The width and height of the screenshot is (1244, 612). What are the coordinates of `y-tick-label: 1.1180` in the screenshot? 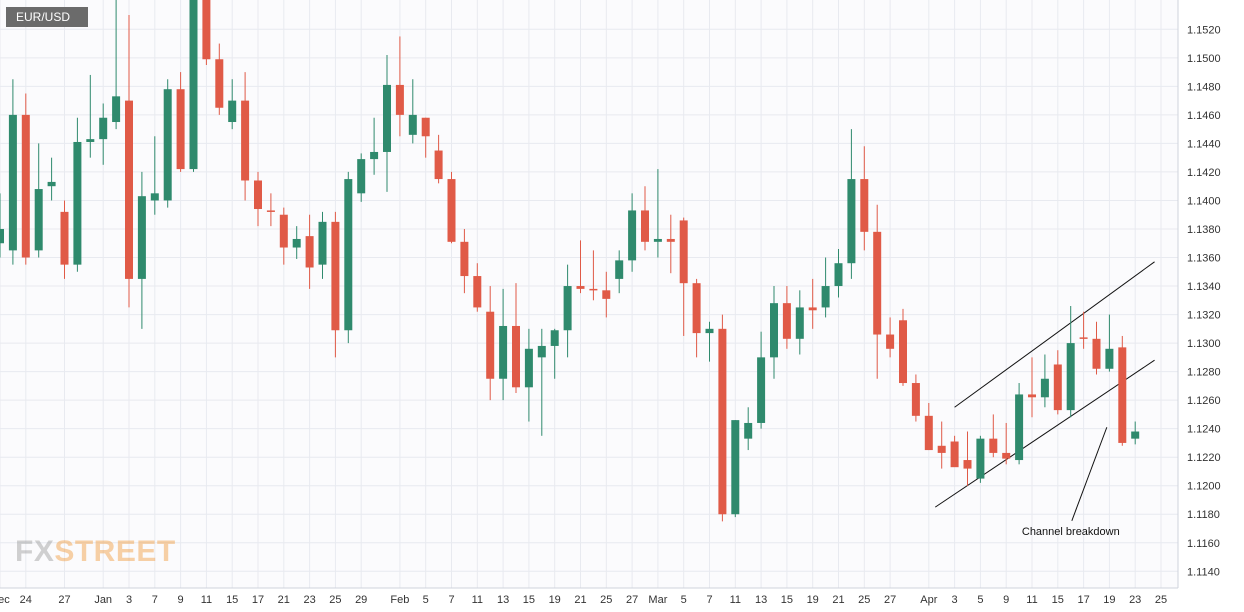 It's located at (1203, 515).